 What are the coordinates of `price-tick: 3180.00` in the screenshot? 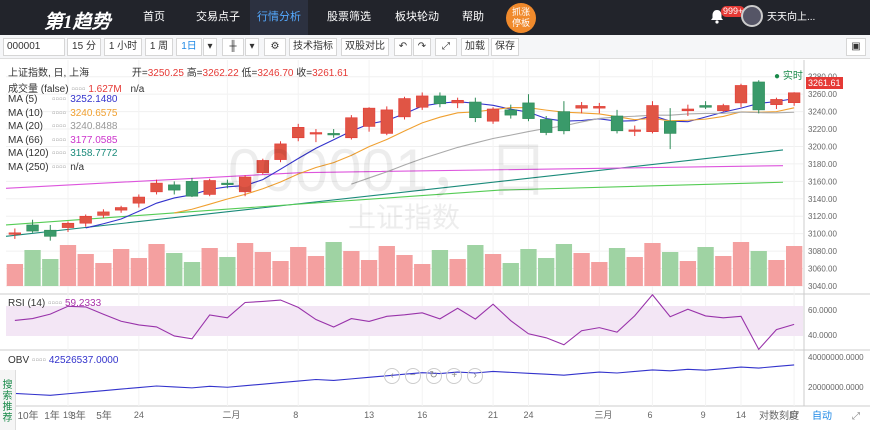 It's located at (822, 164).